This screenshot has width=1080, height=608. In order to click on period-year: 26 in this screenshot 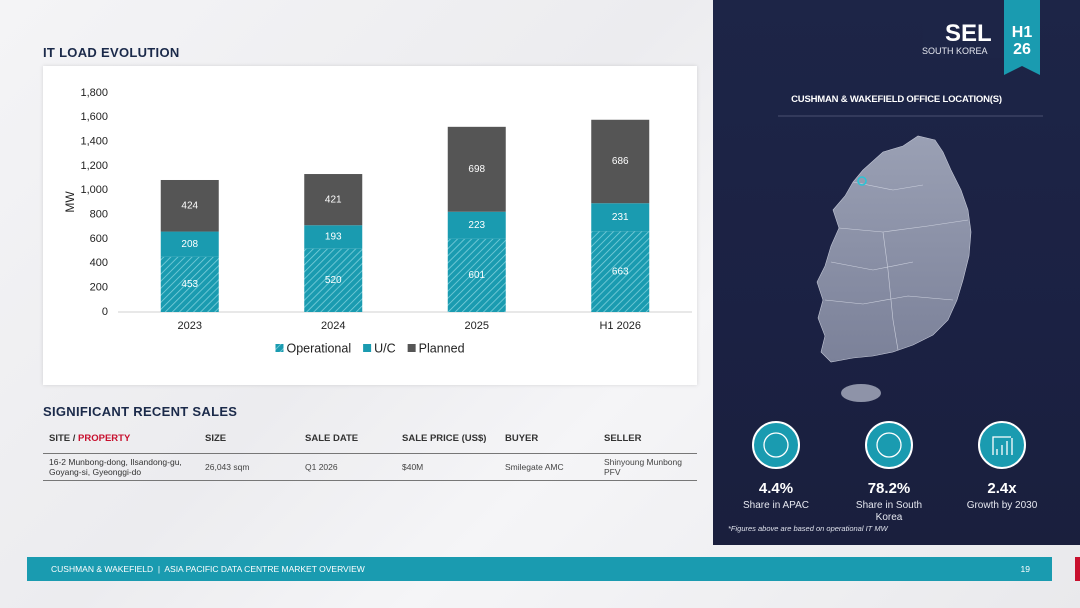, I will do `click(1022, 49)`.